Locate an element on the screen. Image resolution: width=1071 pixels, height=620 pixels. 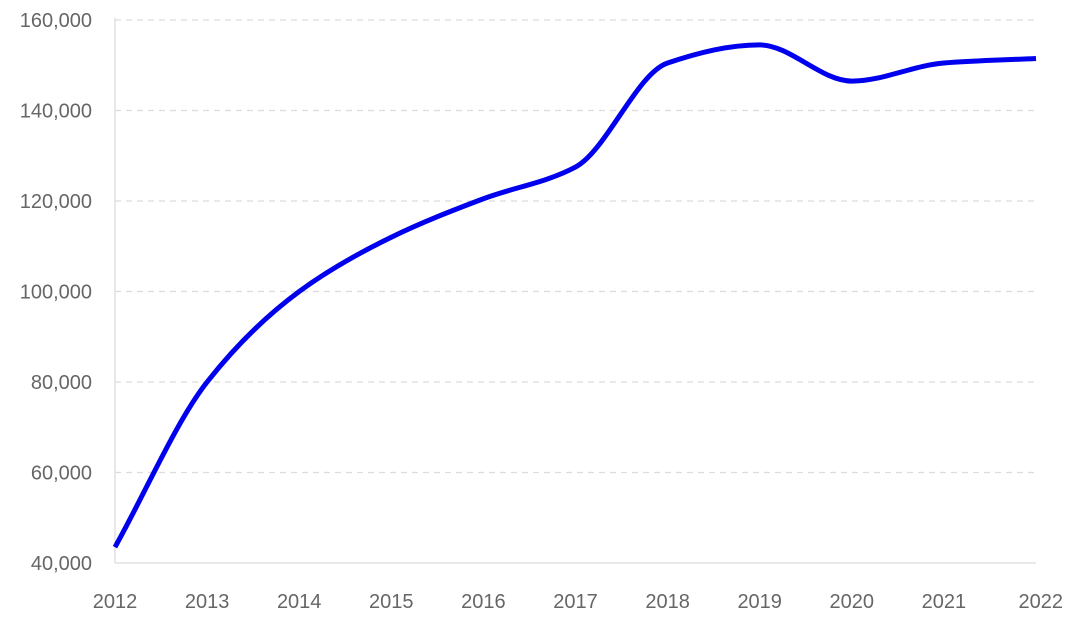
x-tick-label: 2022 is located at coordinates (1041, 602).